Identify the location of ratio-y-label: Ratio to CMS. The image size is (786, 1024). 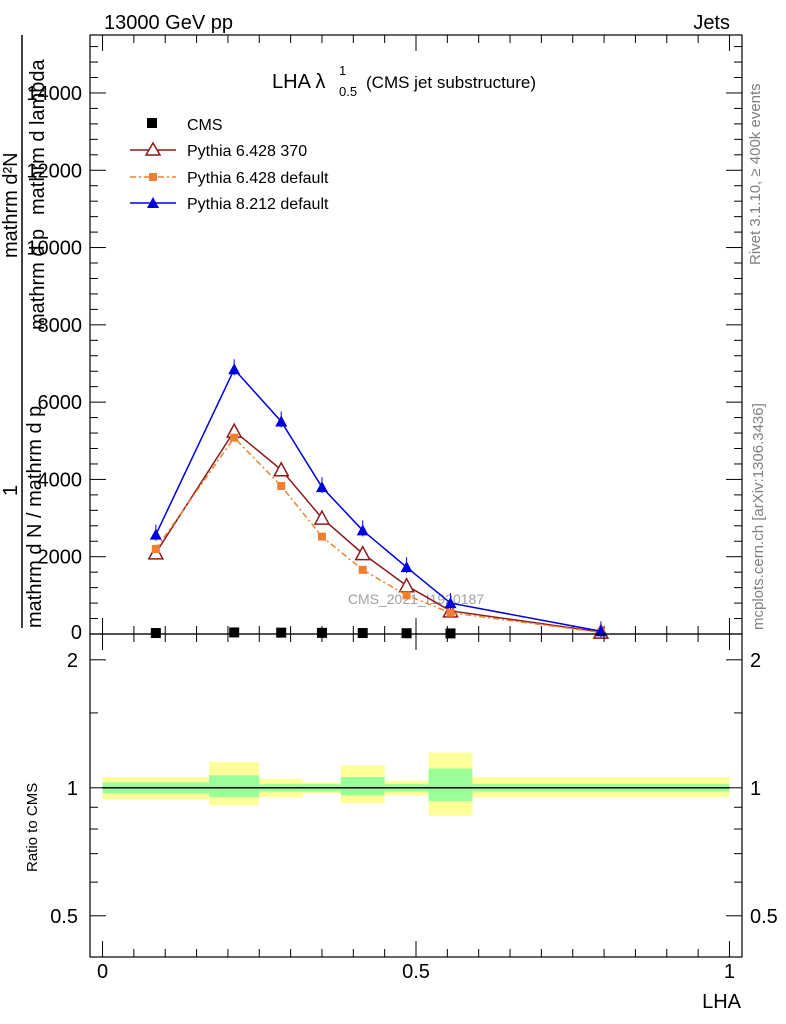
(32, 827).